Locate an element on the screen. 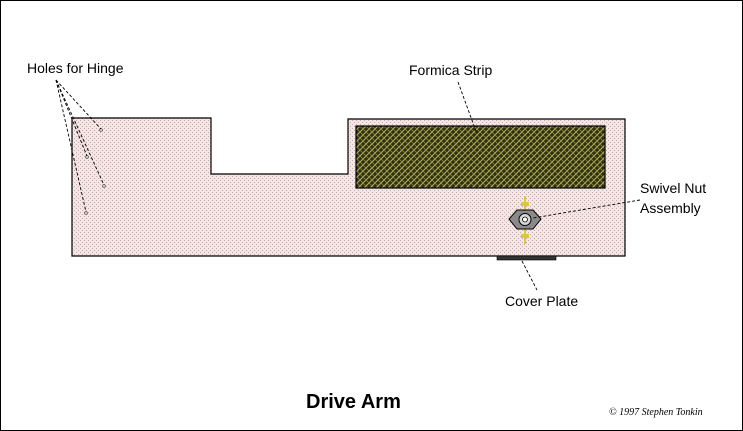 Image resolution: width=743 pixels, height=431 pixels. hinge-leader-lines is located at coordinates (80, 146).